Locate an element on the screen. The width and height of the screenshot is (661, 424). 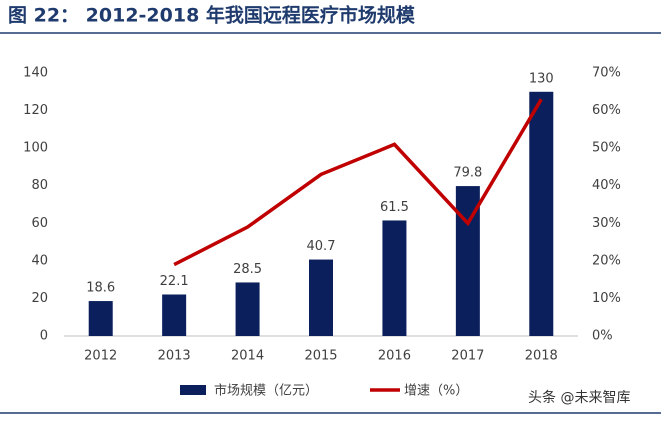
legend-label: 市场规模（亿元） is located at coordinates (266, 391).